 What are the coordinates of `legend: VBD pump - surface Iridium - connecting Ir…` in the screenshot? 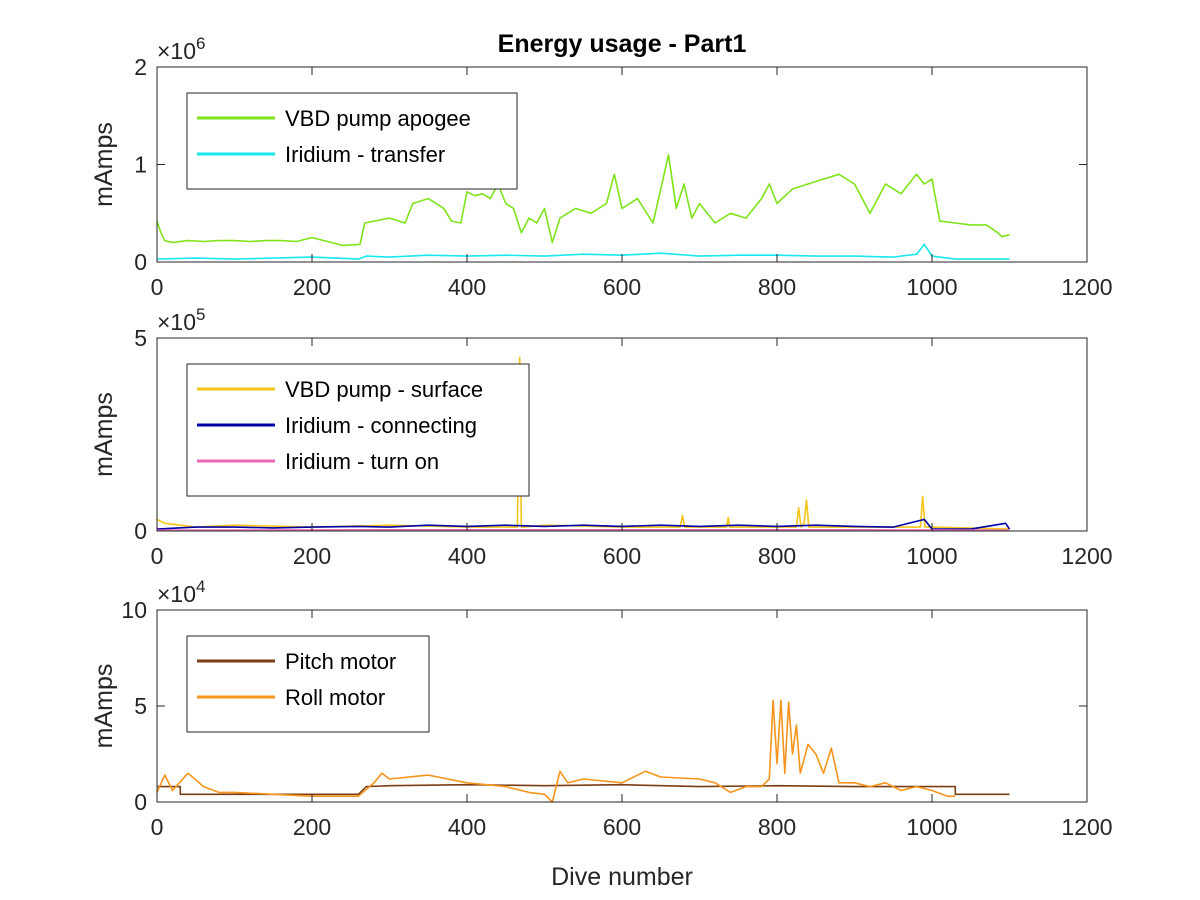 It's located at (358, 430).